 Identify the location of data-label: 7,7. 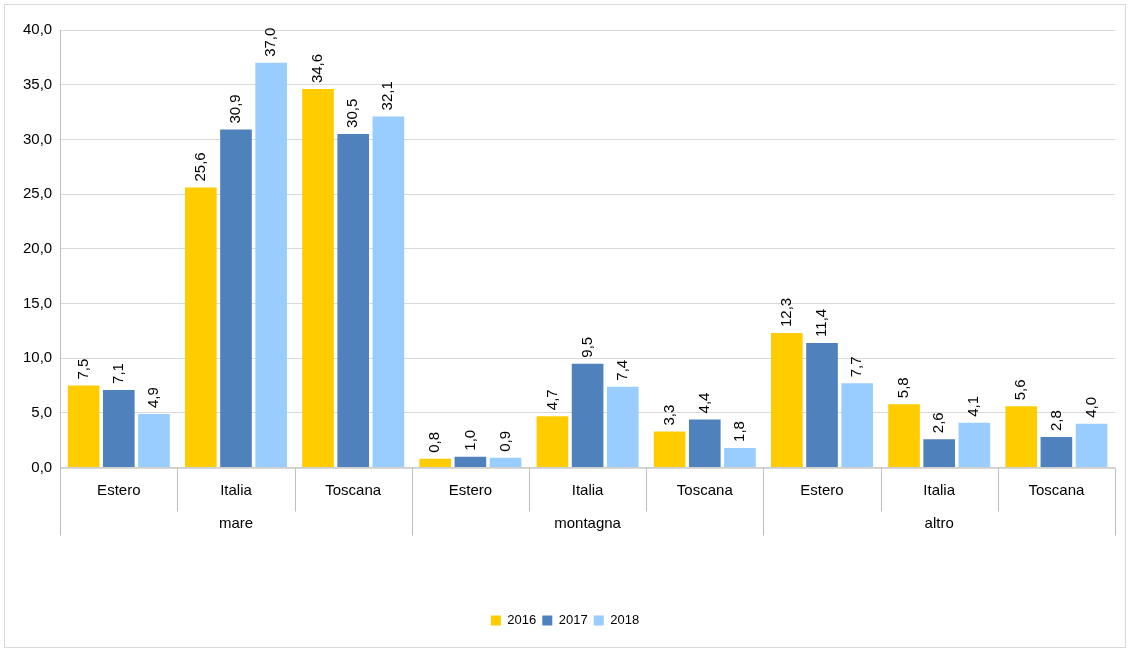
(856, 367).